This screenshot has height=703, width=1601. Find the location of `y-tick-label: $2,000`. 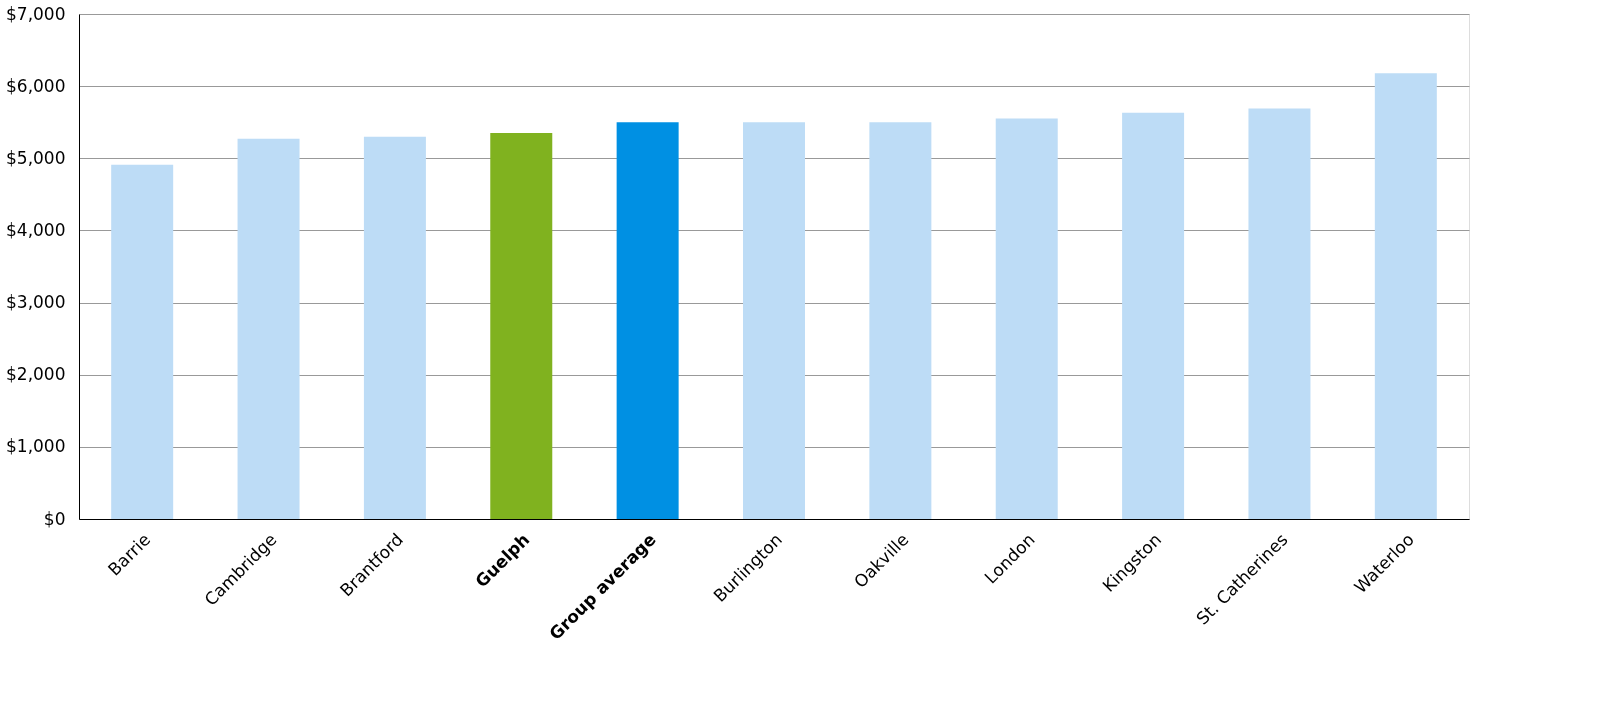

y-tick-label: $2,000 is located at coordinates (36, 374).